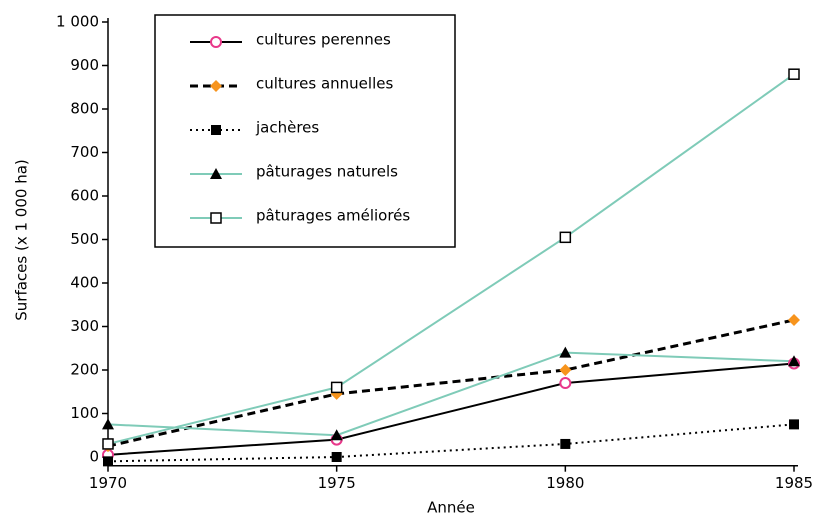  What do you see at coordinates (337, 483) in the screenshot?
I see `x-tick-label: 1975` at bounding box center [337, 483].